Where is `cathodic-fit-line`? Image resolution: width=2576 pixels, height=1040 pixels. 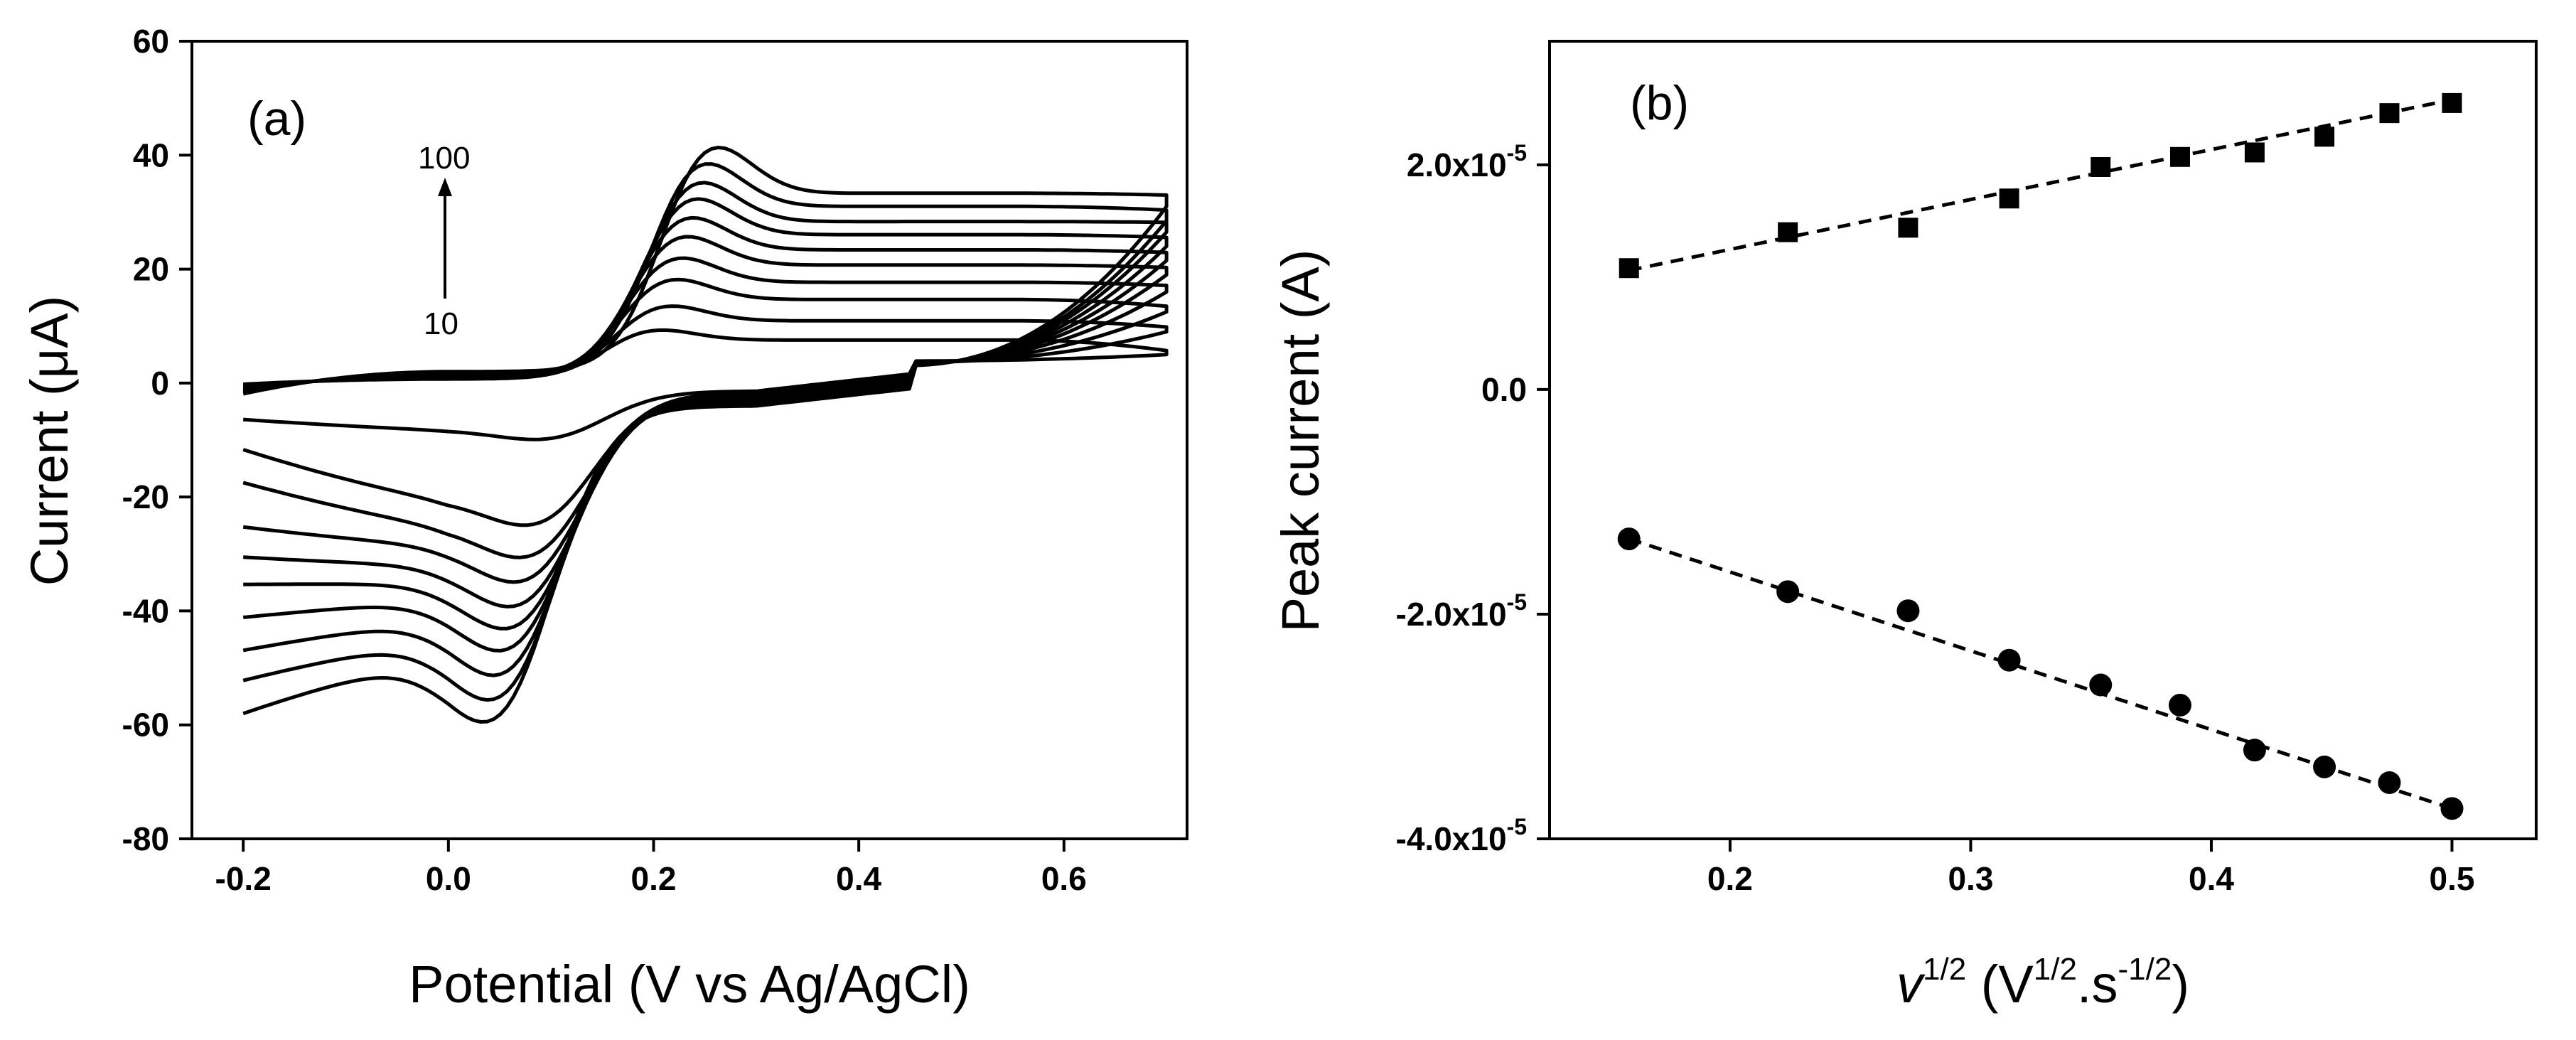 cathodic-fit-line is located at coordinates (2040, 673).